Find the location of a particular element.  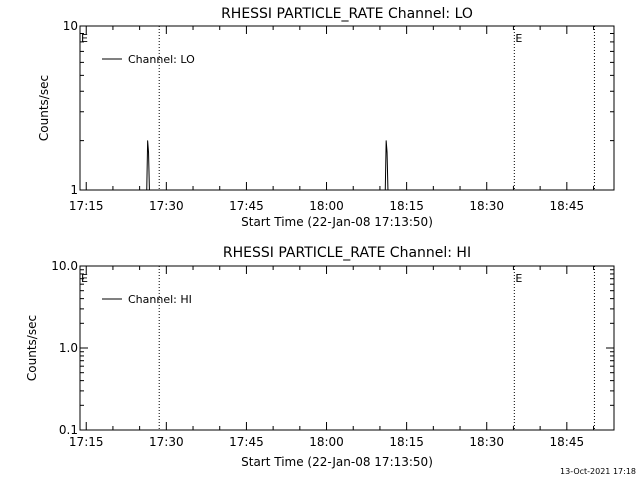

y-tick-label: 1 is located at coordinates (74, 190).